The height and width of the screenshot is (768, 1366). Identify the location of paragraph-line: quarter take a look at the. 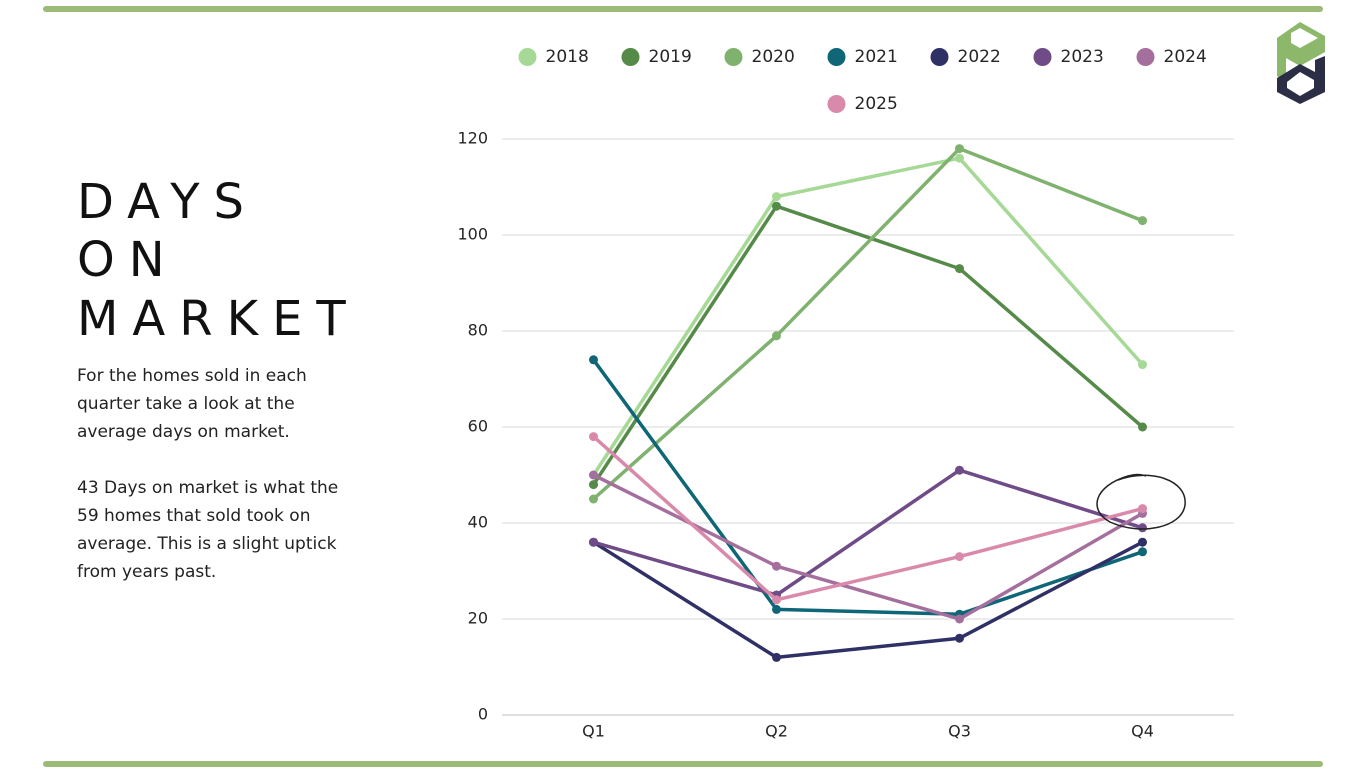
(186, 404).